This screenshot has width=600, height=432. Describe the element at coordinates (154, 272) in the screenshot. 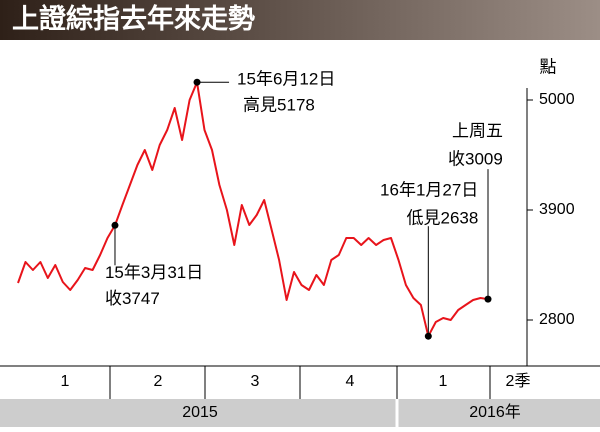

I see `annotation-date: 15年3月31日` at that location.